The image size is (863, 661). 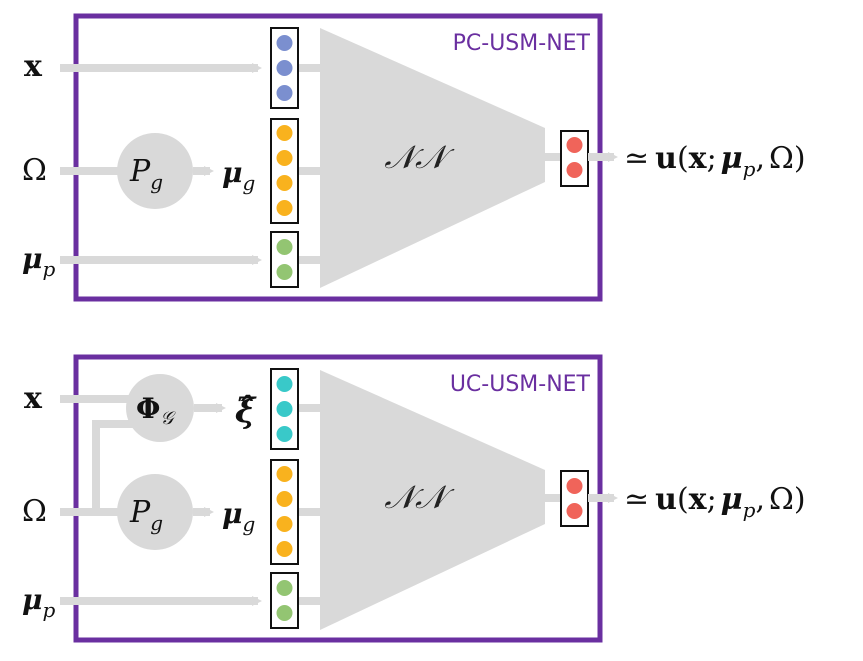 I want to click on omega-branch, so click(x=114, y=466).